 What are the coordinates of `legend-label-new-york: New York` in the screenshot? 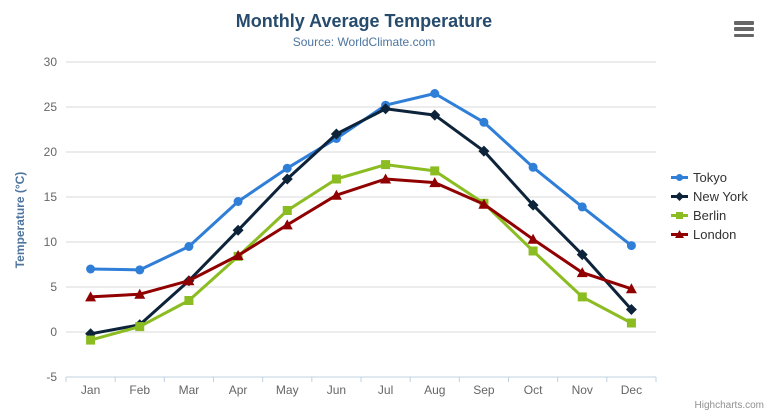 It's located at (720, 196).